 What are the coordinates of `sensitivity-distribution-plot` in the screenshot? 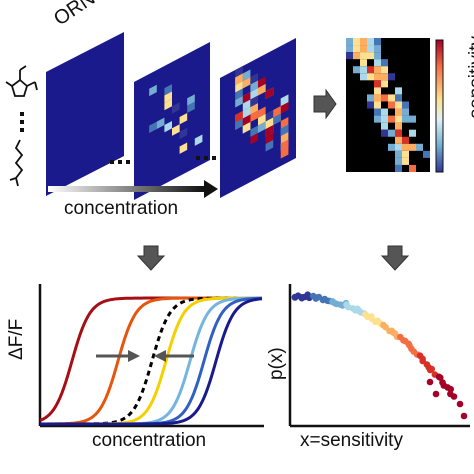 It's located at (379, 356).